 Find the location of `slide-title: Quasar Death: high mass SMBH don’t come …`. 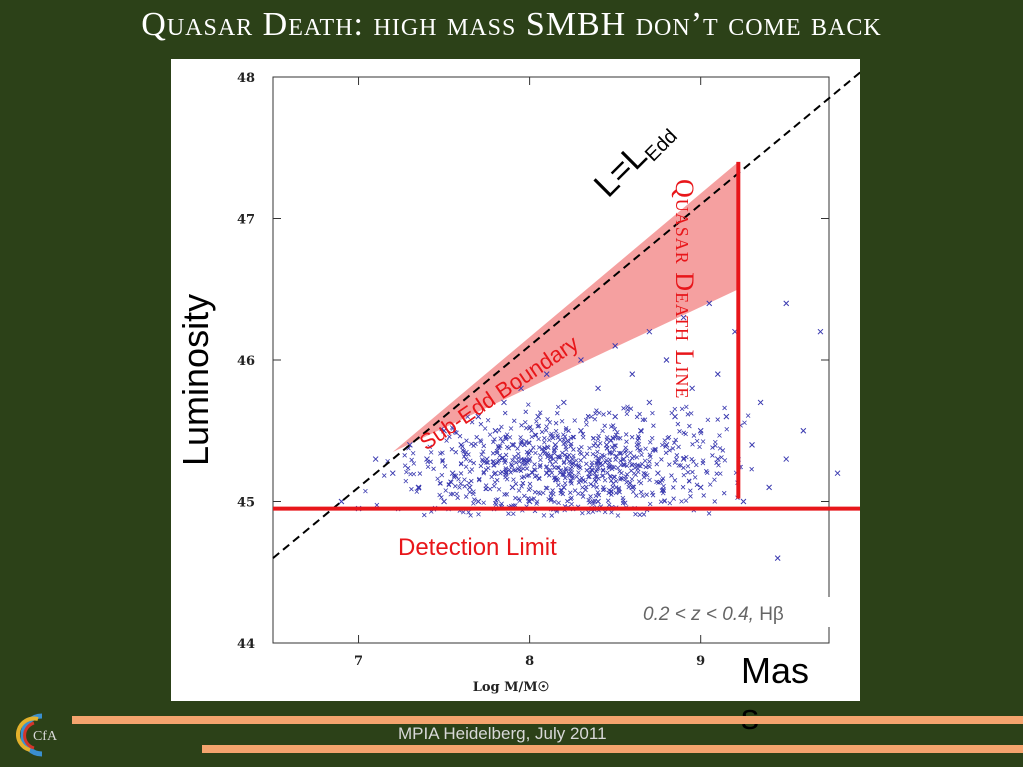

slide-title: Quasar Death: high mass SMBH don’t come … is located at coordinates (511, 24).